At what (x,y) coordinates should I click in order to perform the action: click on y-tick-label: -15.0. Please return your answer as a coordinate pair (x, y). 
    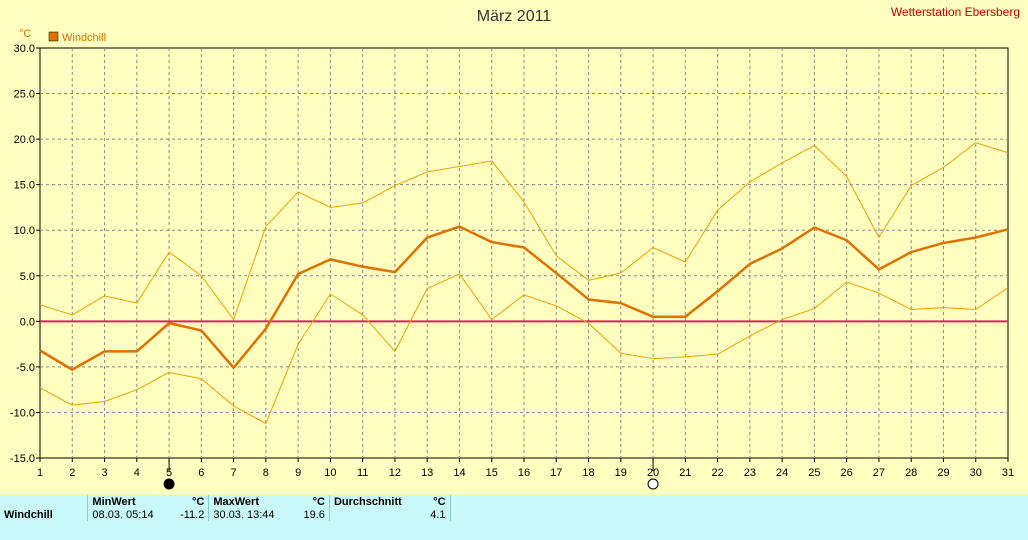
    Looking at the image, I should click on (22, 459).